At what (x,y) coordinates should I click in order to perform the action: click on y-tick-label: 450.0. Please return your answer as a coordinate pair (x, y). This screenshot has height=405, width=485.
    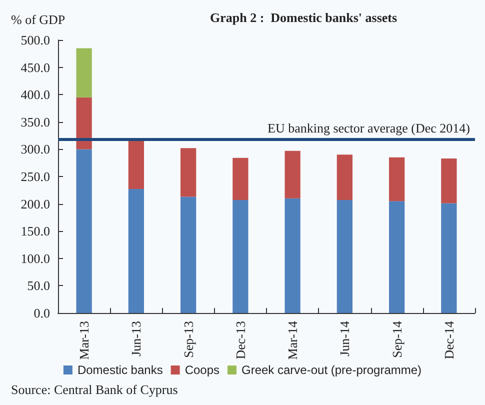
    Looking at the image, I should click on (35, 67).